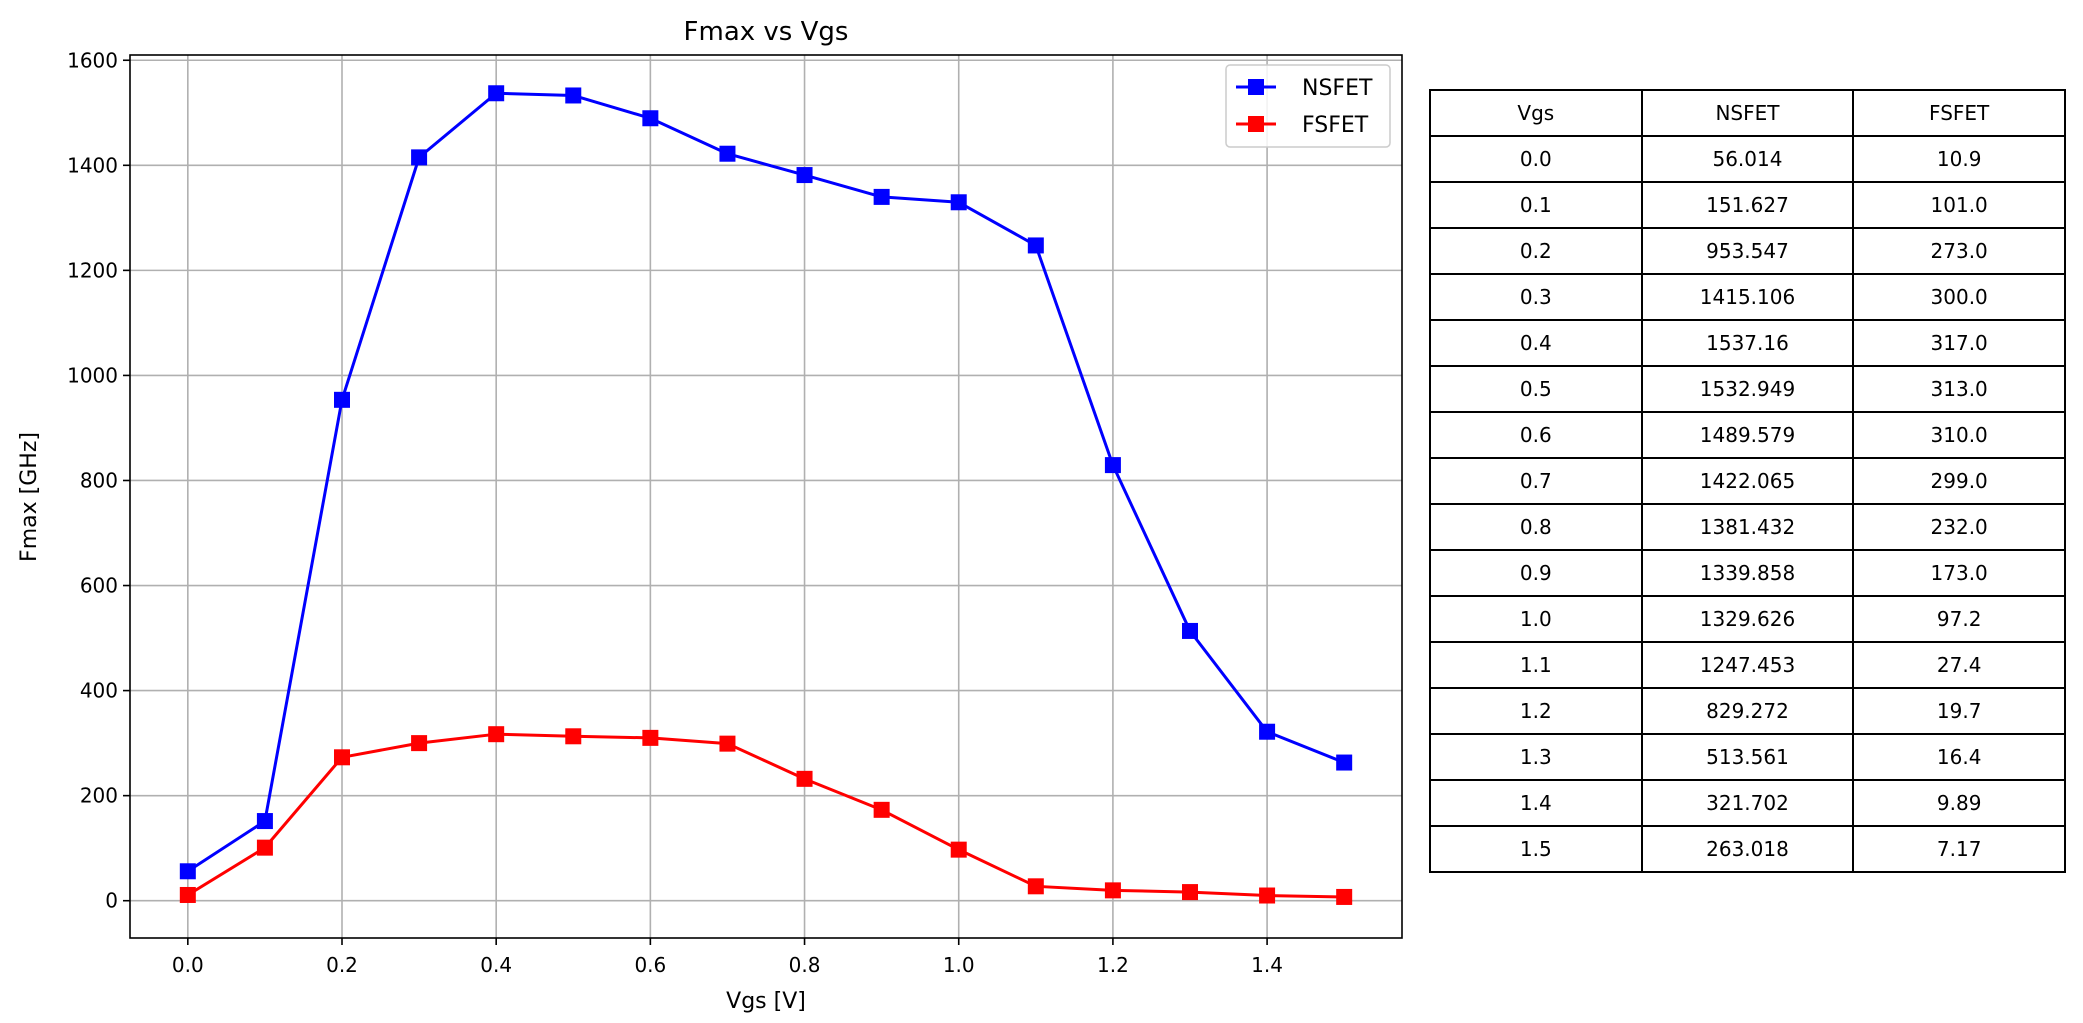 The image size is (2083, 1023). Describe the element at coordinates (99, 691) in the screenshot. I see `y-tick-label: 400` at that location.